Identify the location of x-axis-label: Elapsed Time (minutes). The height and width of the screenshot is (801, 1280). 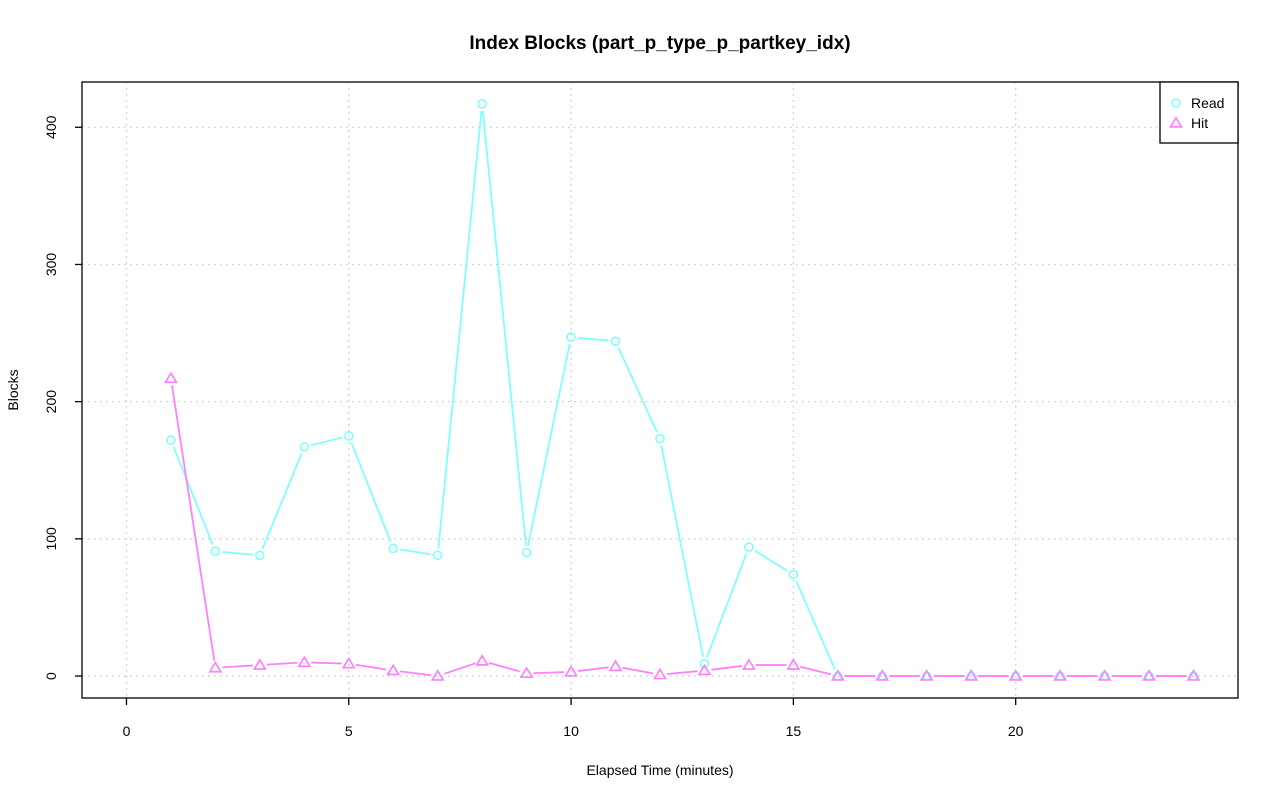
(659, 770).